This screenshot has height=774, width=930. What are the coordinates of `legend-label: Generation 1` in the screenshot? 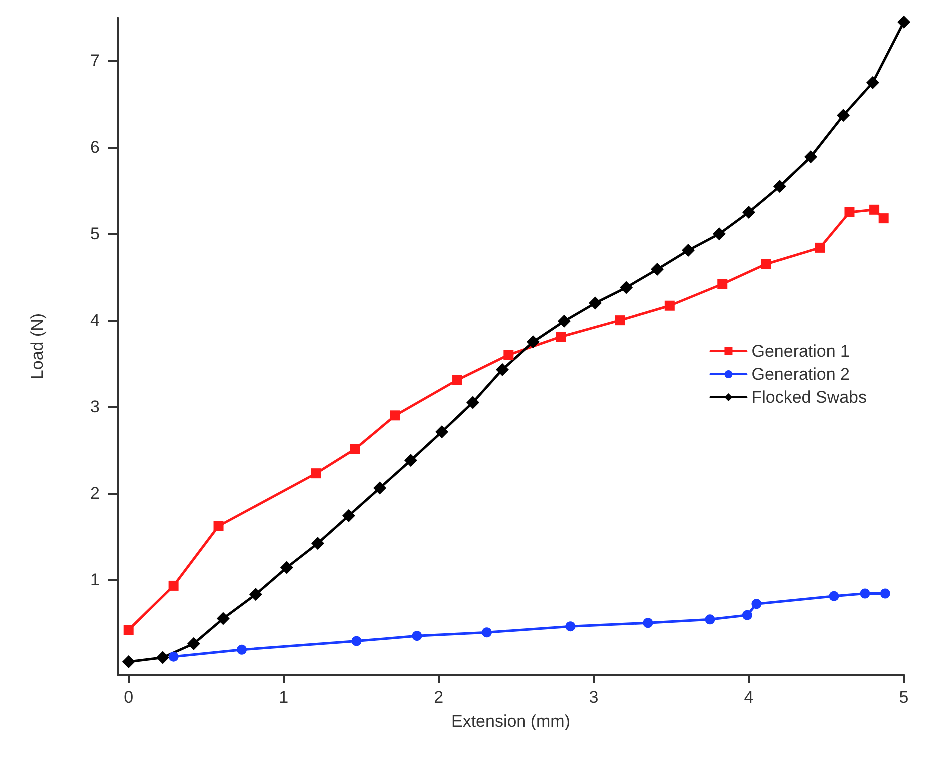 It's located at (801, 351).